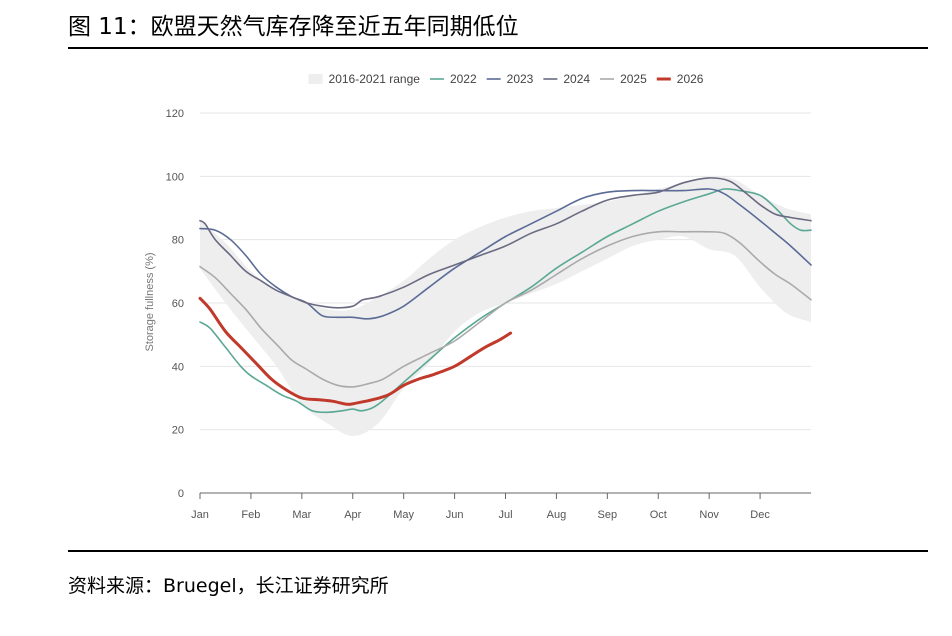 This screenshot has height=636, width=952. Describe the element at coordinates (181, 494) in the screenshot. I see `y-tick-label-0: 0` at that location.